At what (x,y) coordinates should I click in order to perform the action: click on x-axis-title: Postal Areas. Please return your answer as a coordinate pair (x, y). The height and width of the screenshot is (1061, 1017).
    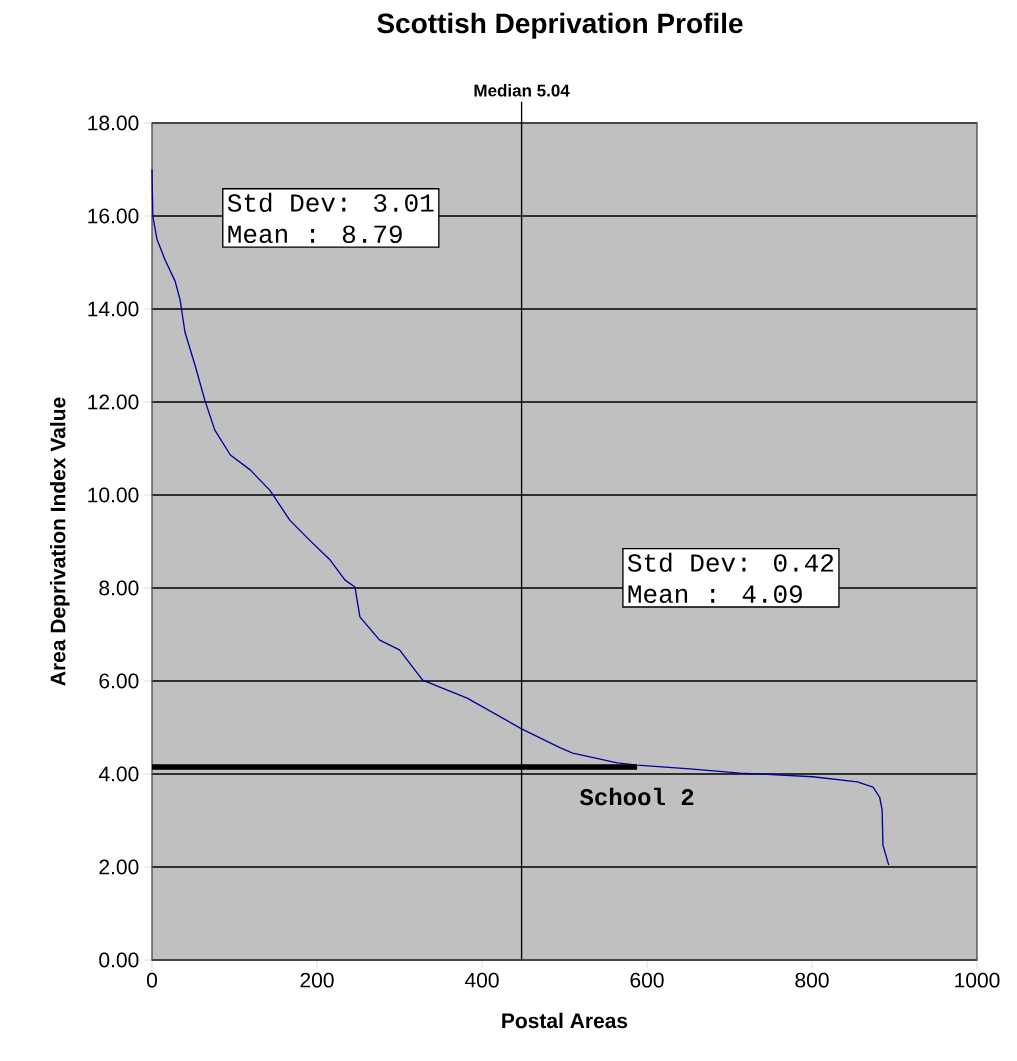
    Looking at the image, I should click on (565, 1020).